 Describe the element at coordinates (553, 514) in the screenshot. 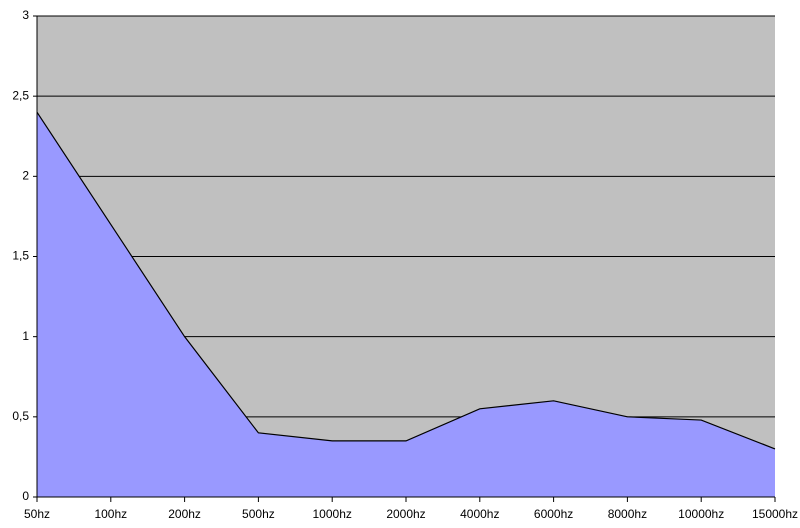

I see `x-tick-label: 6000hz` at that location.